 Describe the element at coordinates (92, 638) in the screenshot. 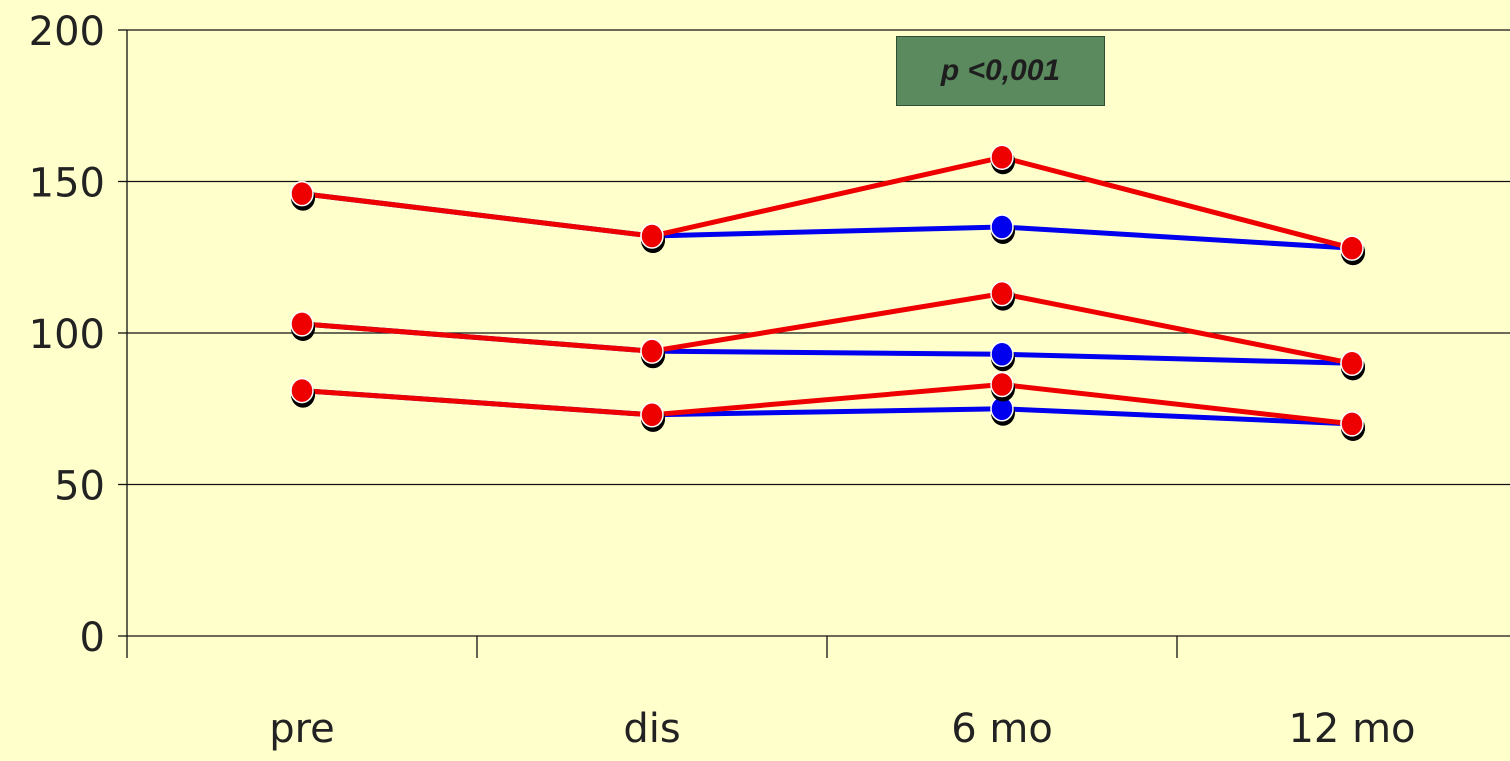

I see `y-tick-label-0: 0` at that location.